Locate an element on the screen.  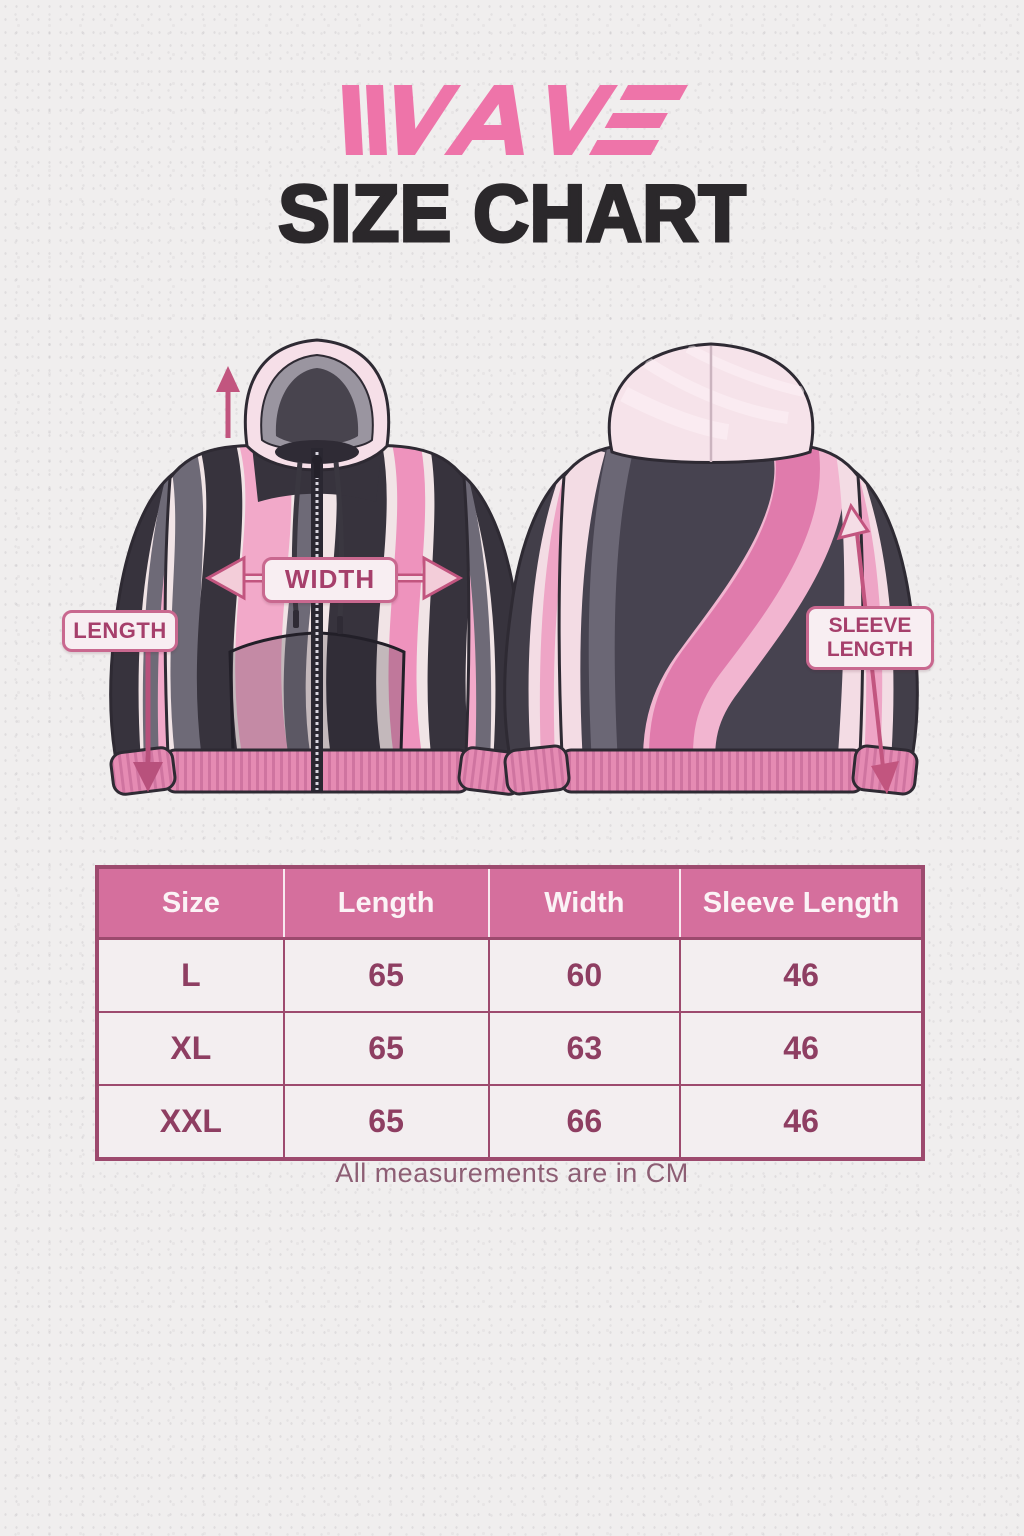
hoodie-back-illustration is located at coordinates (711, 569).